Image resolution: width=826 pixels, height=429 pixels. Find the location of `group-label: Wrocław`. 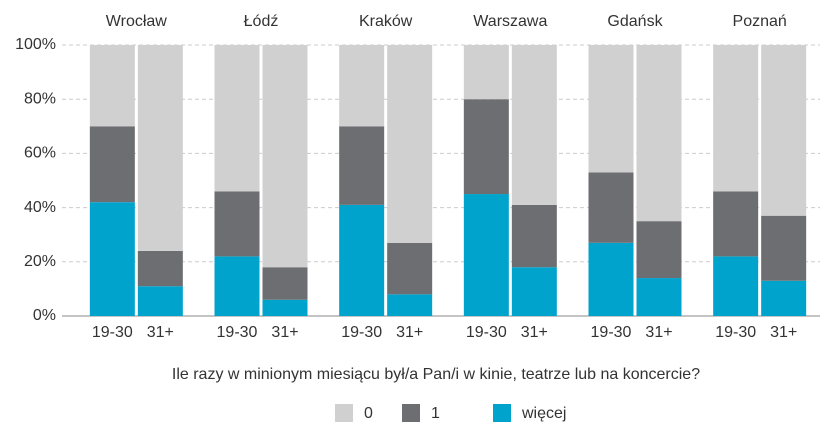

group-label: Wrocław is located at coordinates (136, 21).